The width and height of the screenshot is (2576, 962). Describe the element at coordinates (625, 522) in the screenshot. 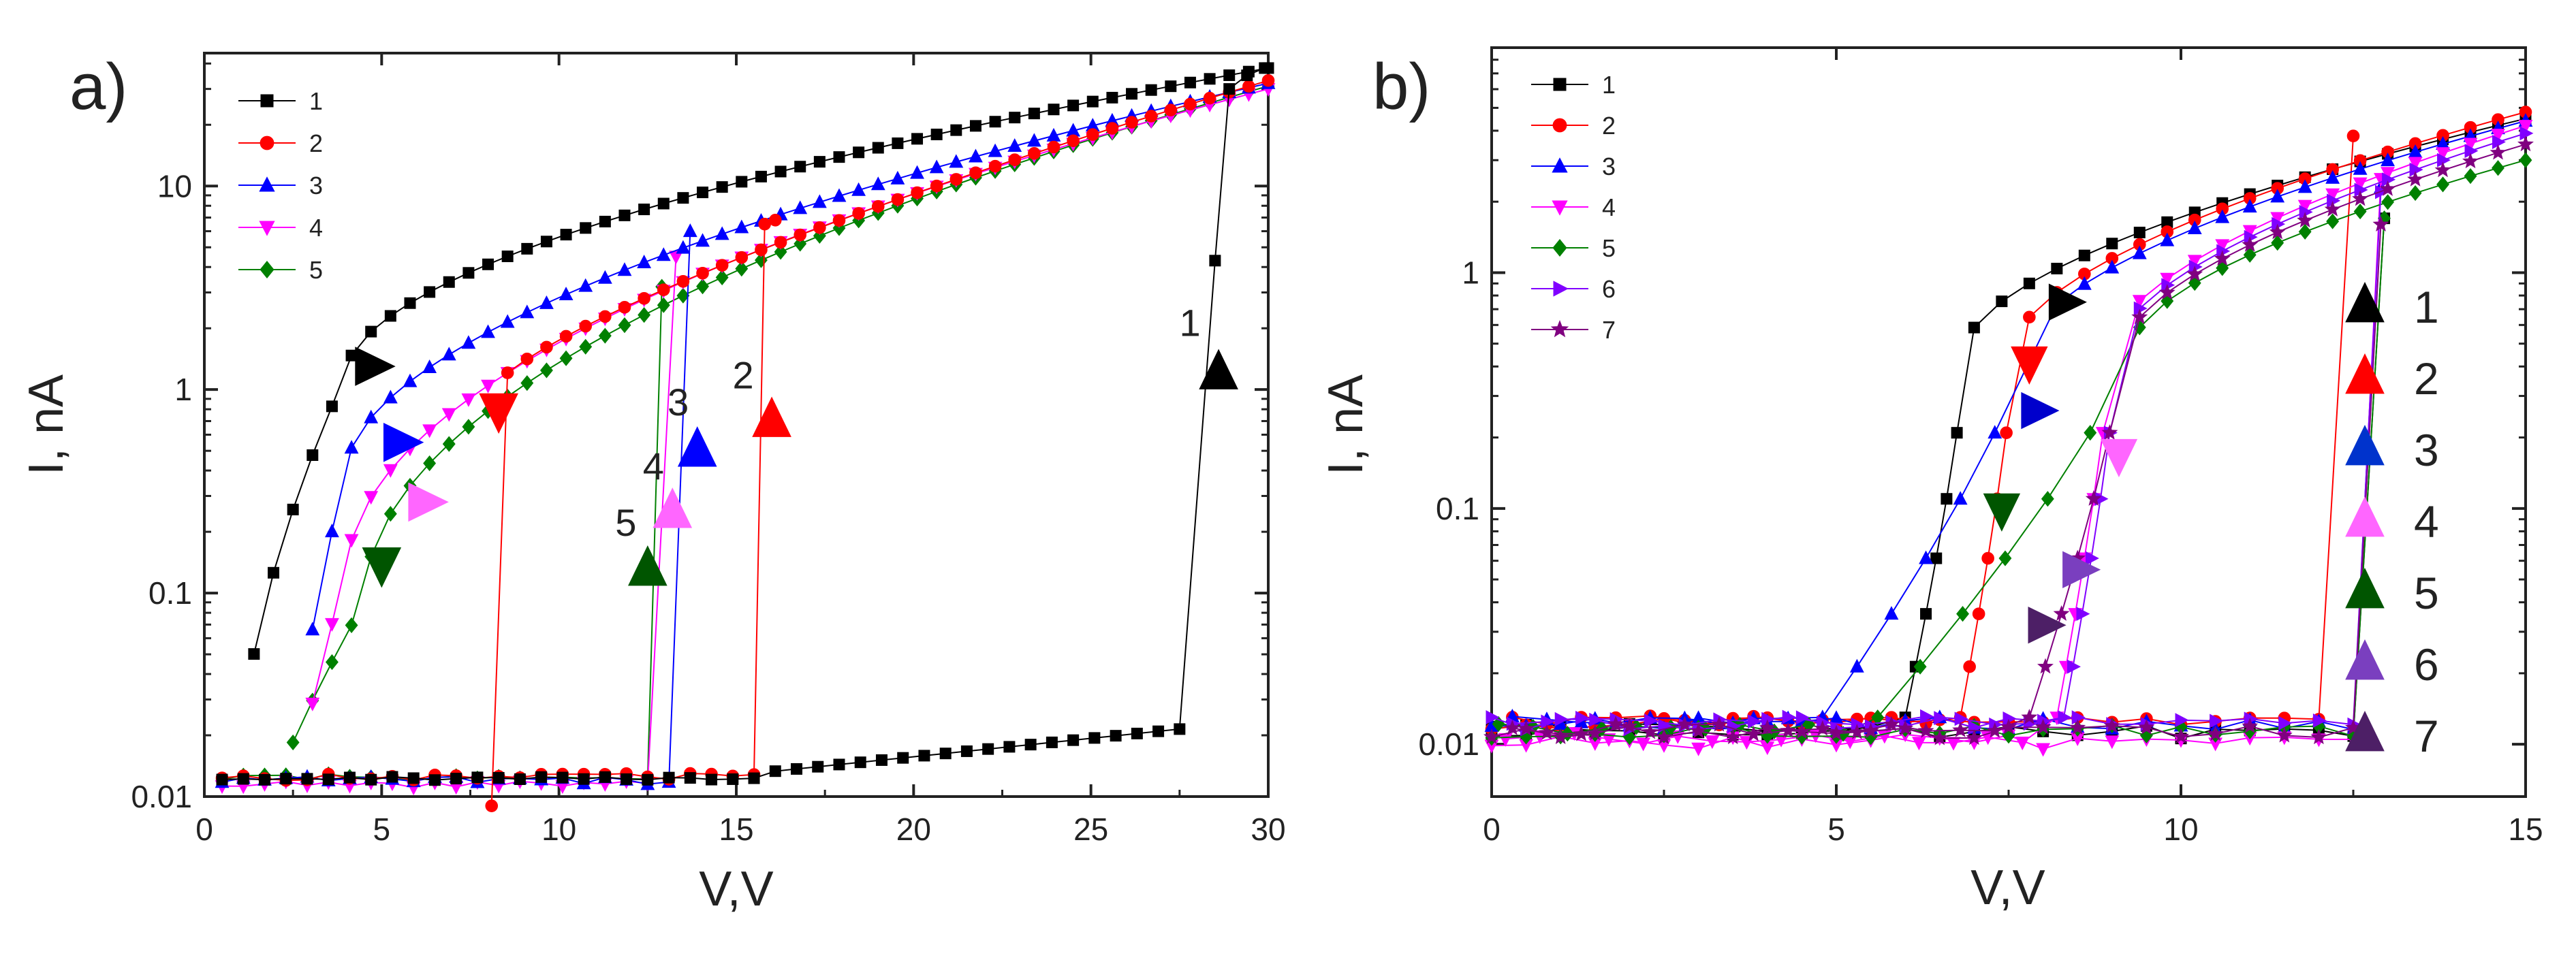

I see `arrow-label: 5` at that location.